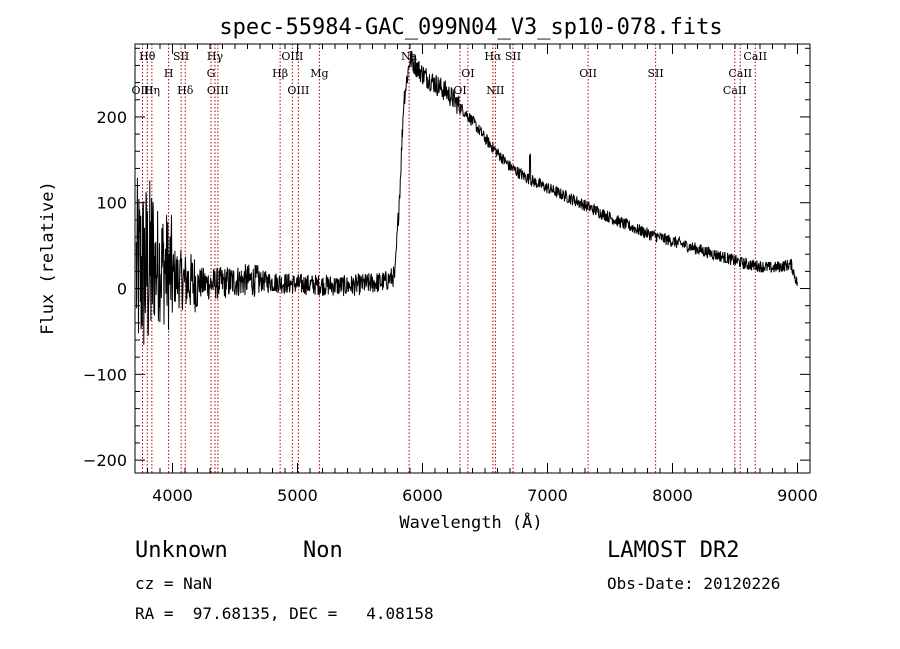  I want to click on y-tick-label: 200, so click(111, 117).